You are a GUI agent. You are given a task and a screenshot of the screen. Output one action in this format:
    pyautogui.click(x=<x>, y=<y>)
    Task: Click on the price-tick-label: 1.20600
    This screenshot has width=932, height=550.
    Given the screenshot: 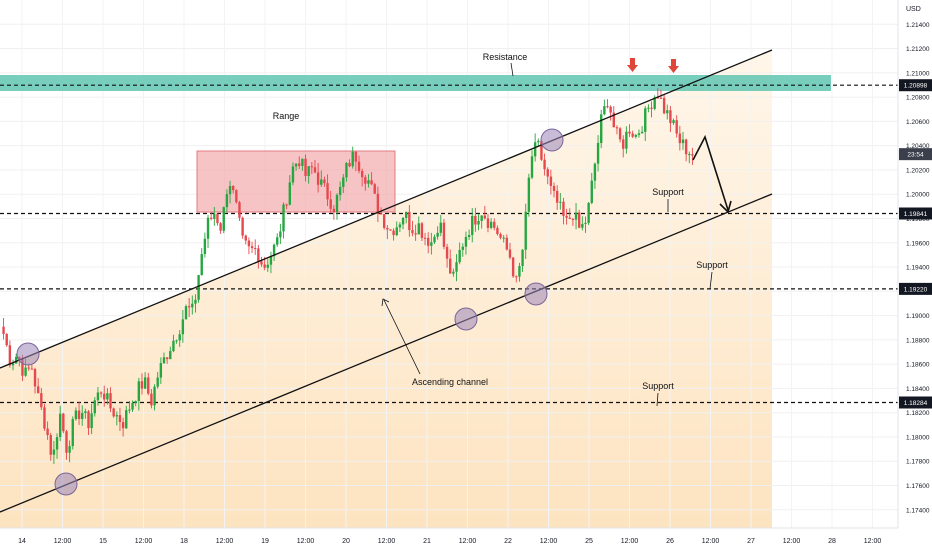 What is the action you would take?
    pyautogui.click(x=918, y=122)
    